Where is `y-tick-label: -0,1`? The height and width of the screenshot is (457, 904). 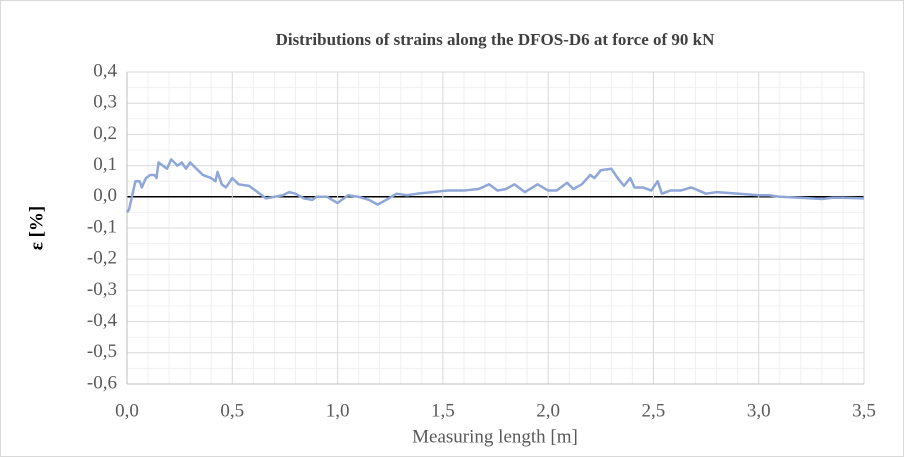 y-tick-label: -0,1 is located at coordinates (102, 226).